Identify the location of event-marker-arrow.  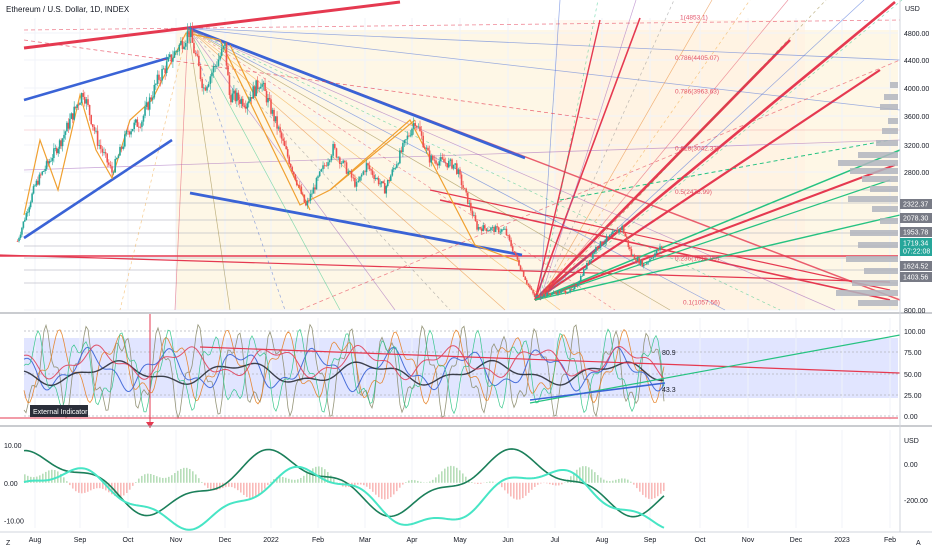
(150, 425).